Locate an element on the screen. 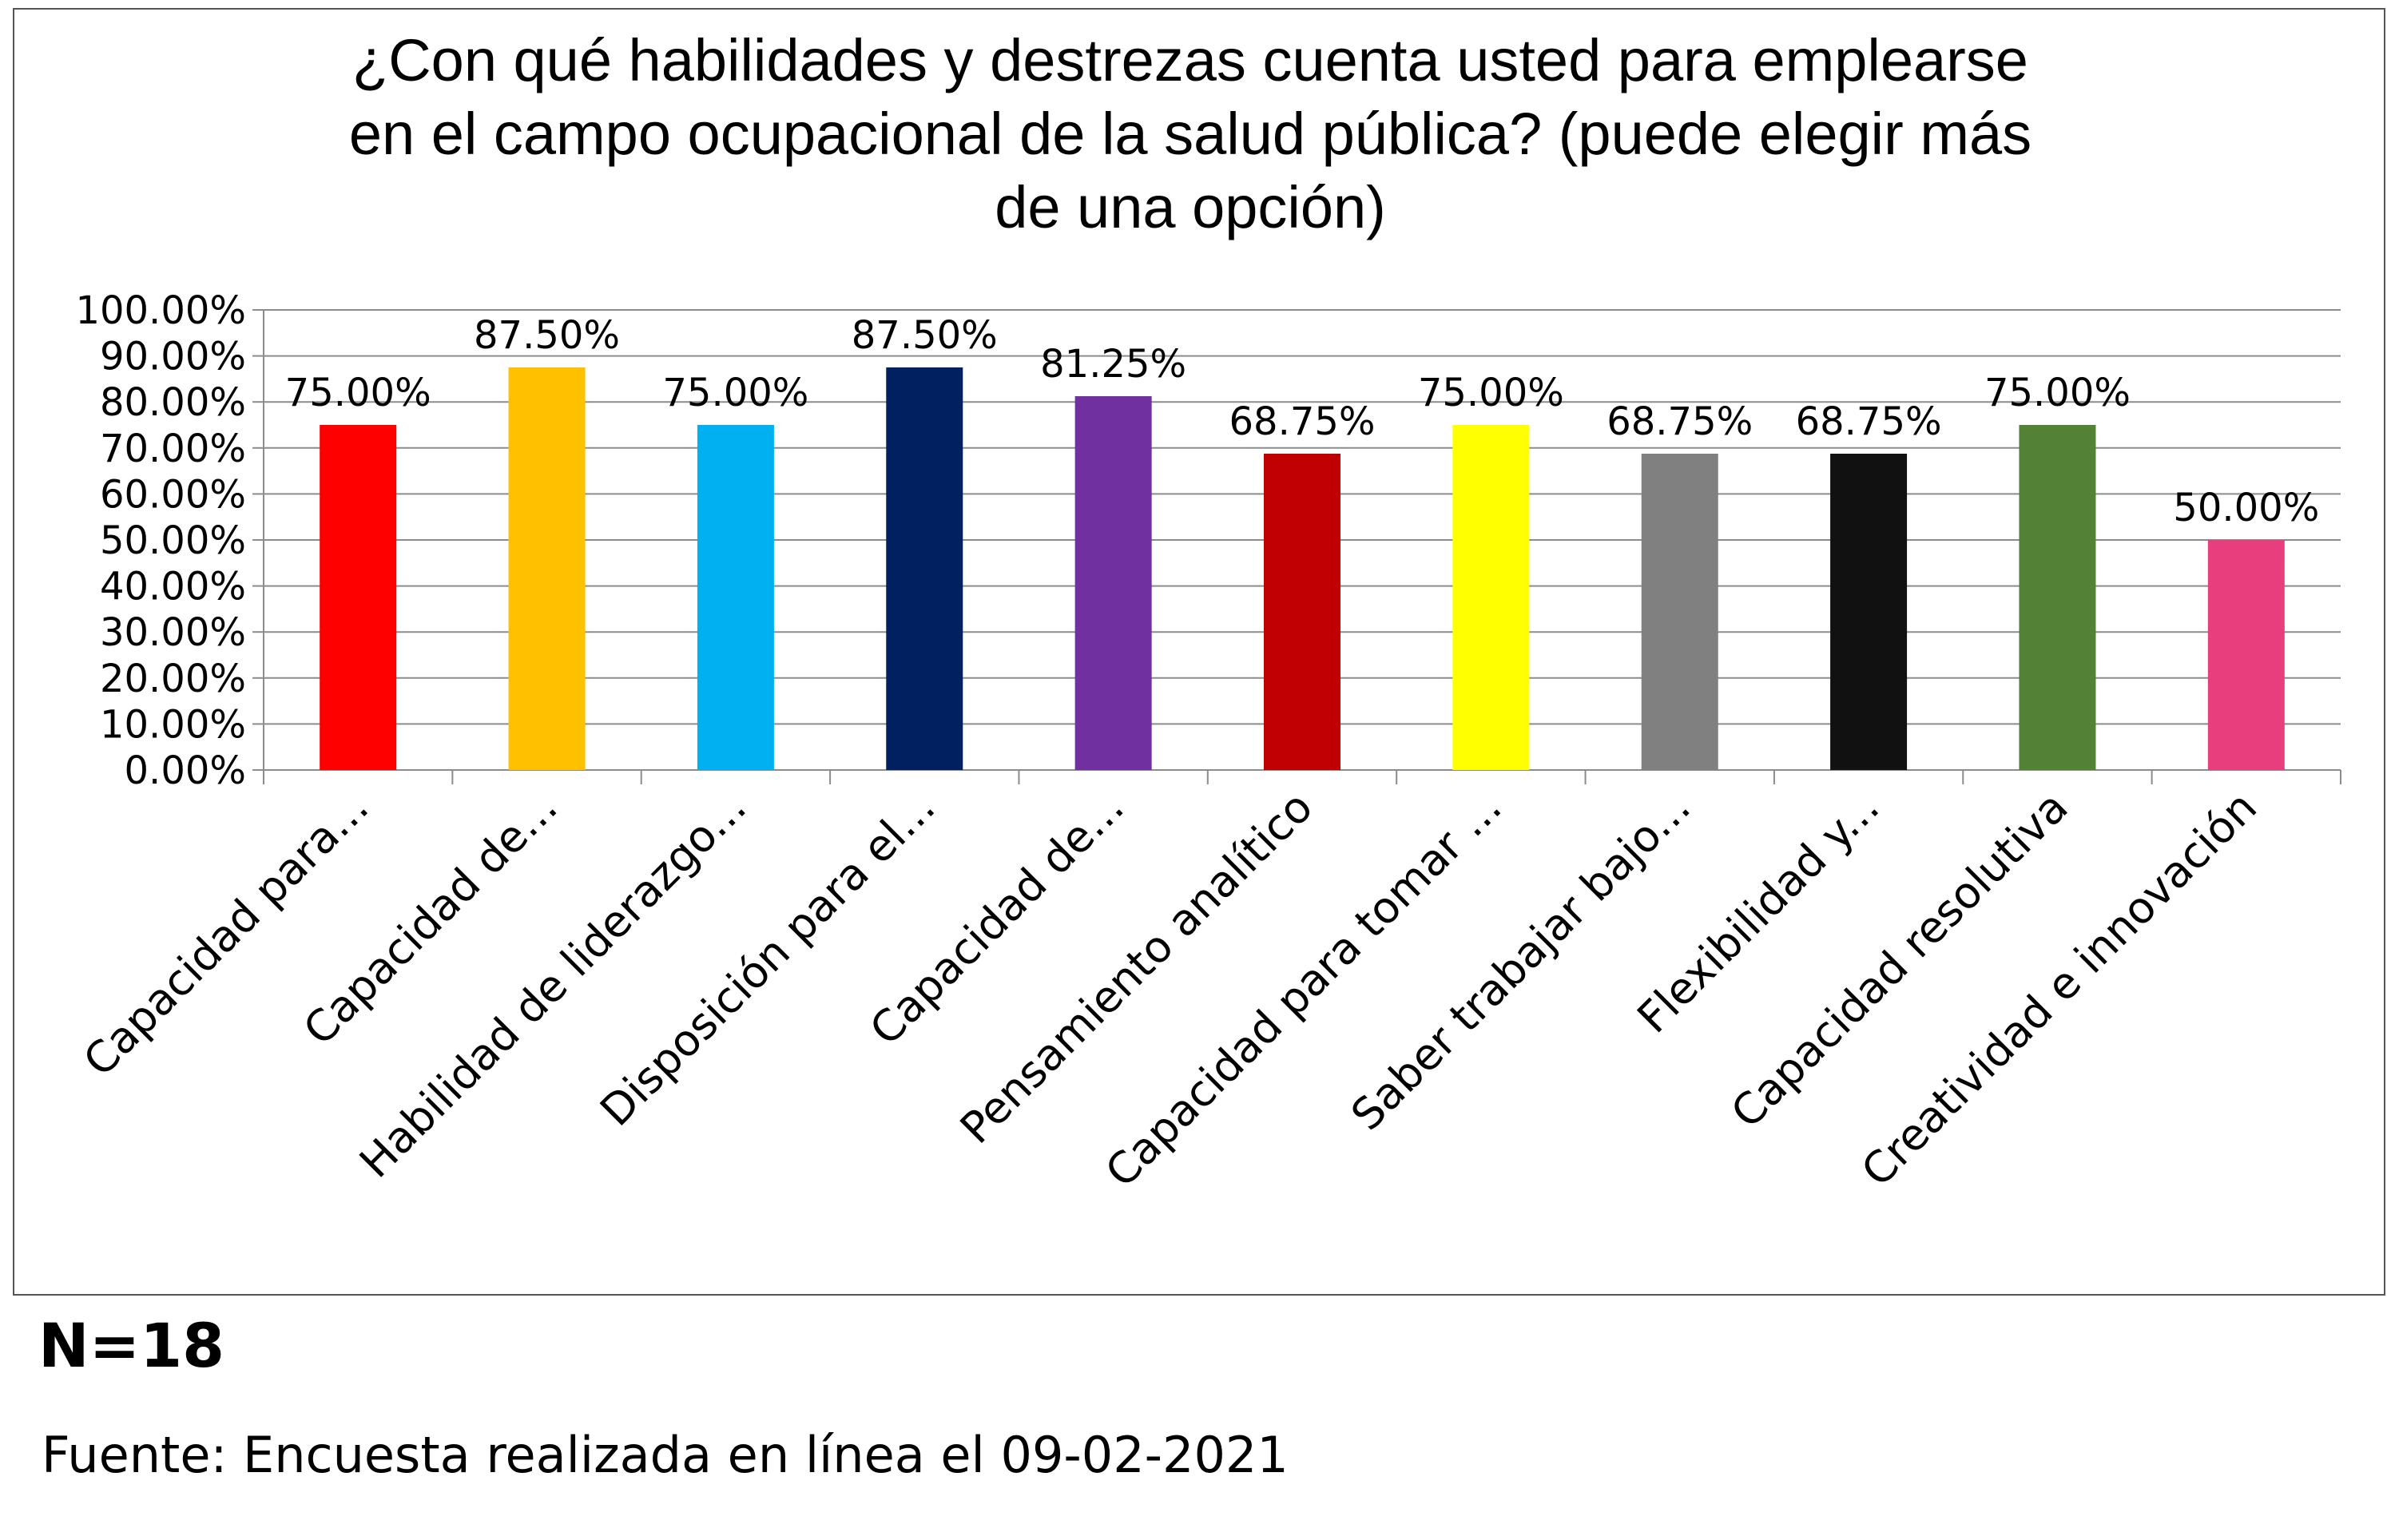 Image resolution: width=2387 pixels, height=1540 pixels. y-tick-label: 40.00% is located at coordinates (173, 587).